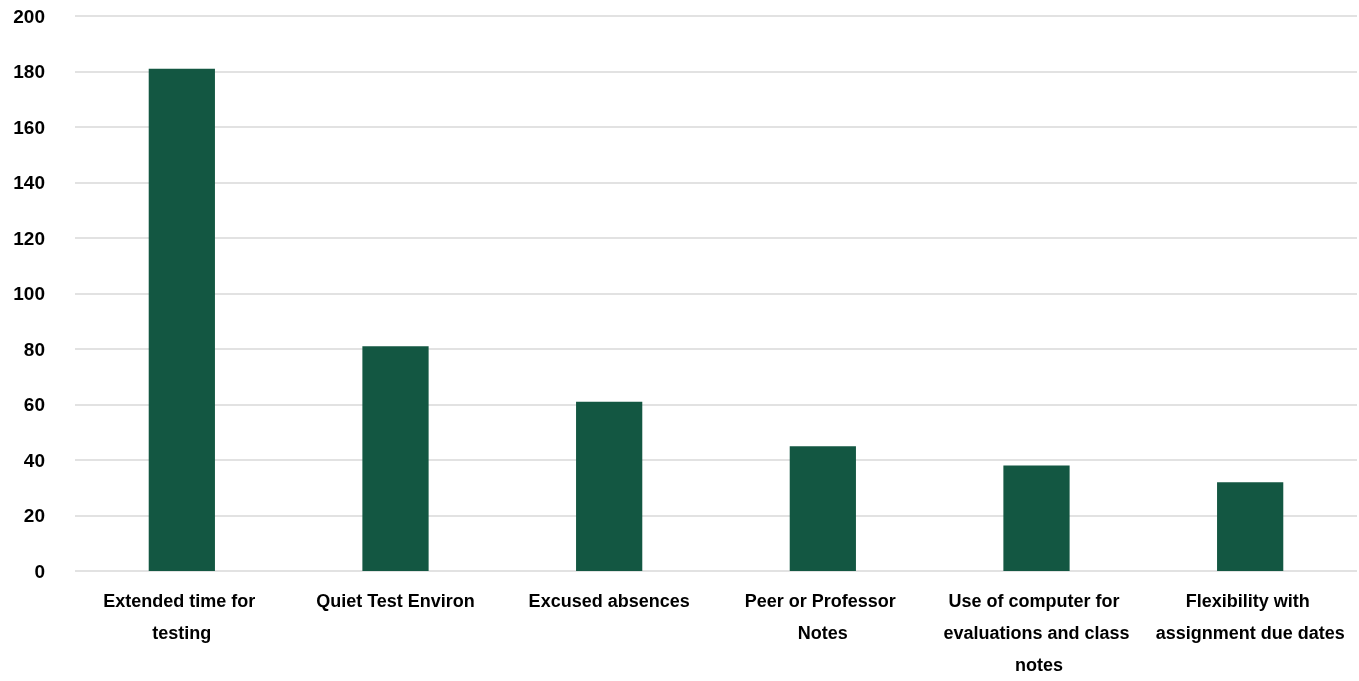  What do you see at coordinates (39, 571) in the screenshot?
I see `y-tick-label: 0` at bounding box center [39, 571].